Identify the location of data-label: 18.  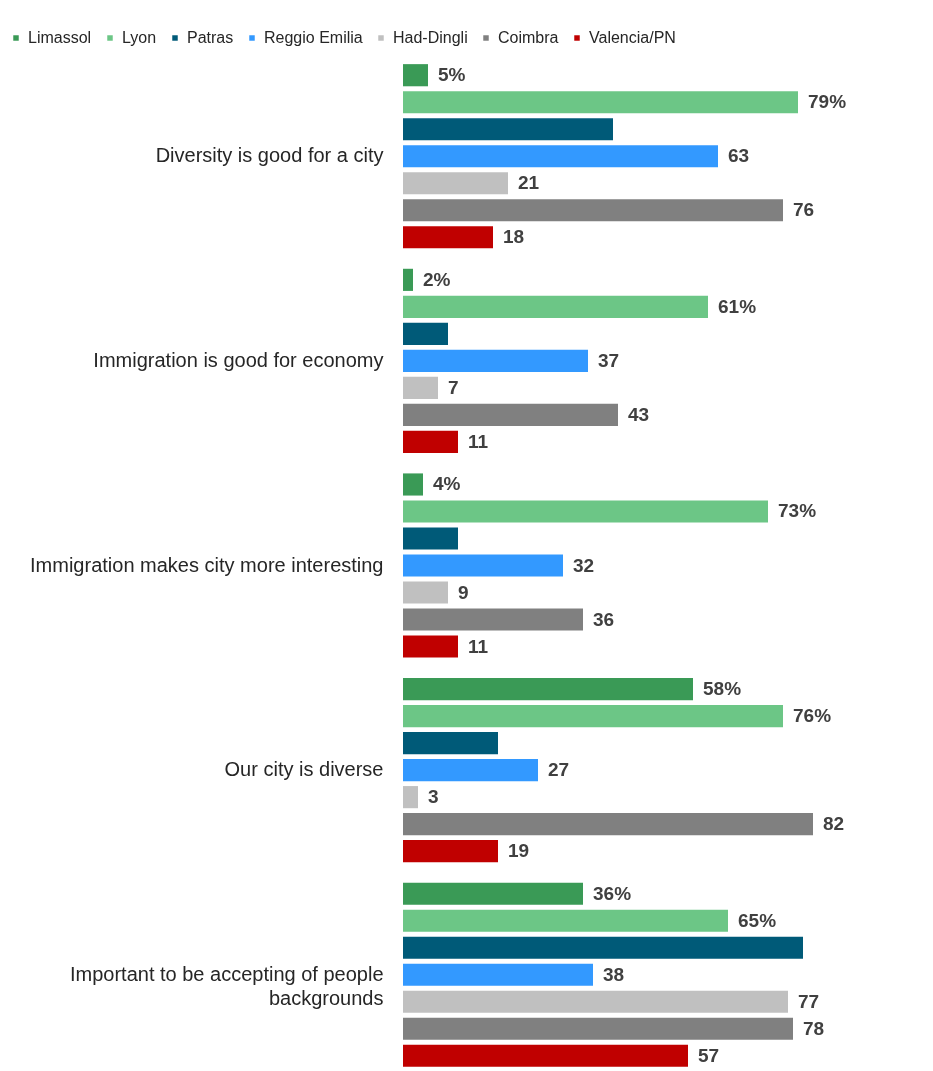
(514, 237).